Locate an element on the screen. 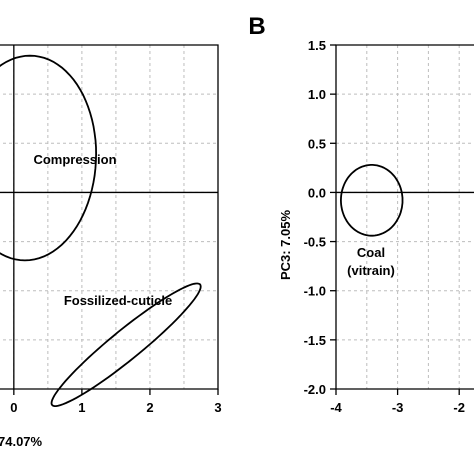 The image size is (474, 474). panel-a-ticks: 0 1 2 3 is located at coordinates (116, 402).